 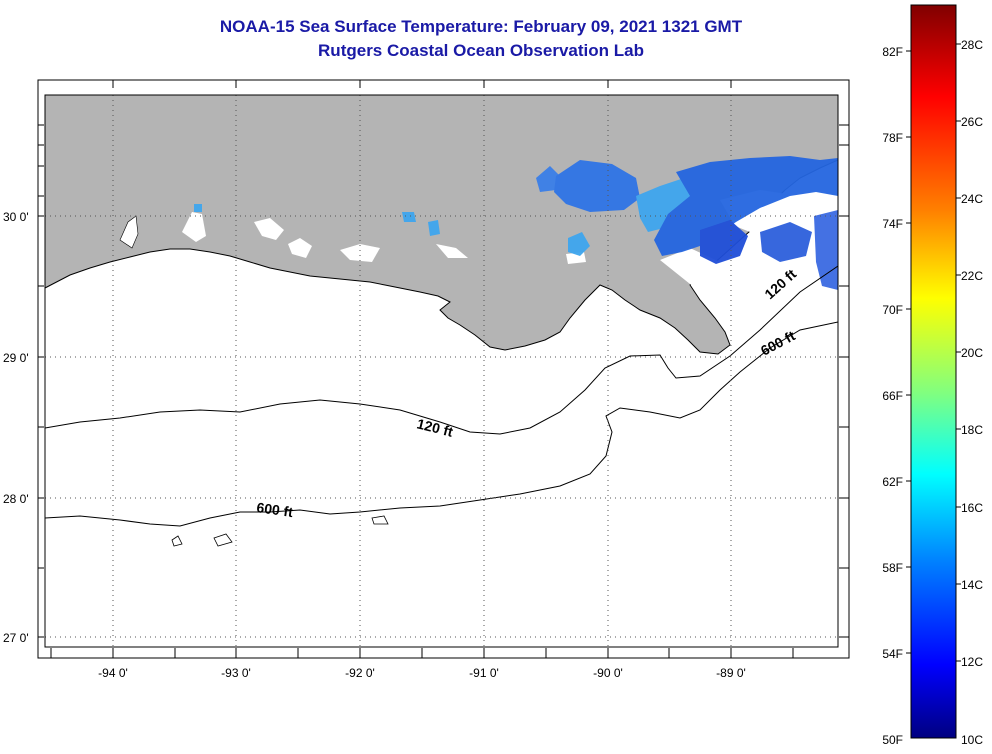 I want to click on lon-label: -89 0', so click(x=731, y=673).